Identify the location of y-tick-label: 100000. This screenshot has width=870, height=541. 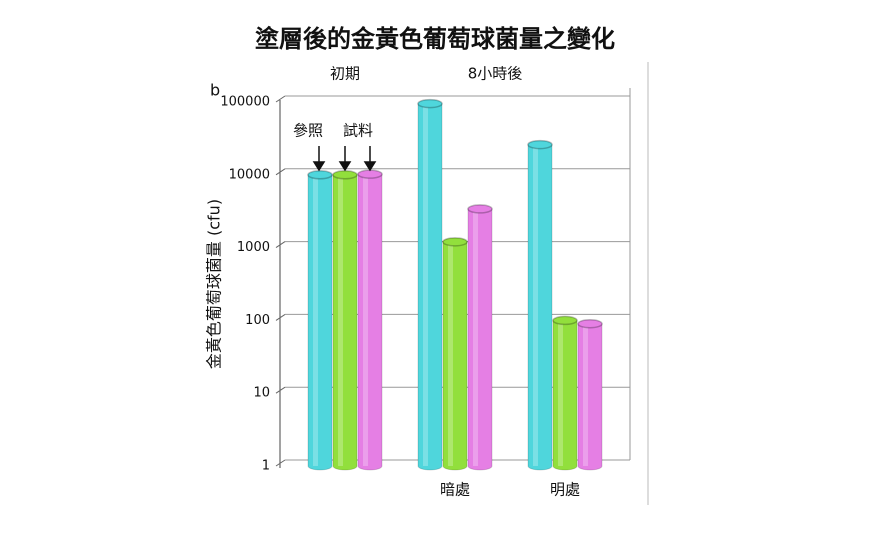
(245, 102).